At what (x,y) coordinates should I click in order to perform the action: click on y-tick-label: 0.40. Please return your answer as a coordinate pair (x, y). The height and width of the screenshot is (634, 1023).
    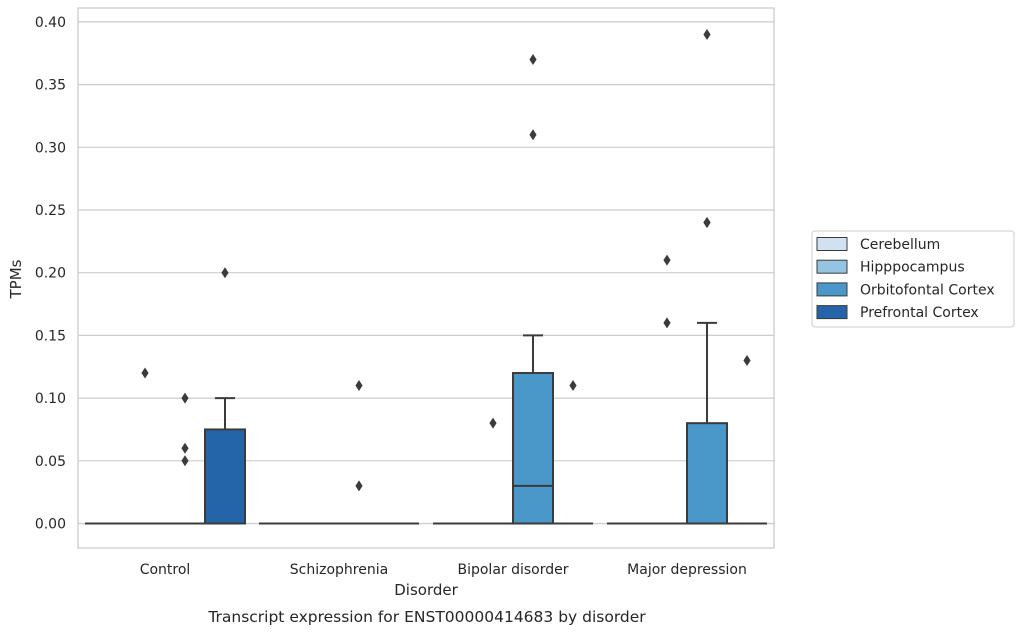
    Looking at the image, I should click on (50, 23).